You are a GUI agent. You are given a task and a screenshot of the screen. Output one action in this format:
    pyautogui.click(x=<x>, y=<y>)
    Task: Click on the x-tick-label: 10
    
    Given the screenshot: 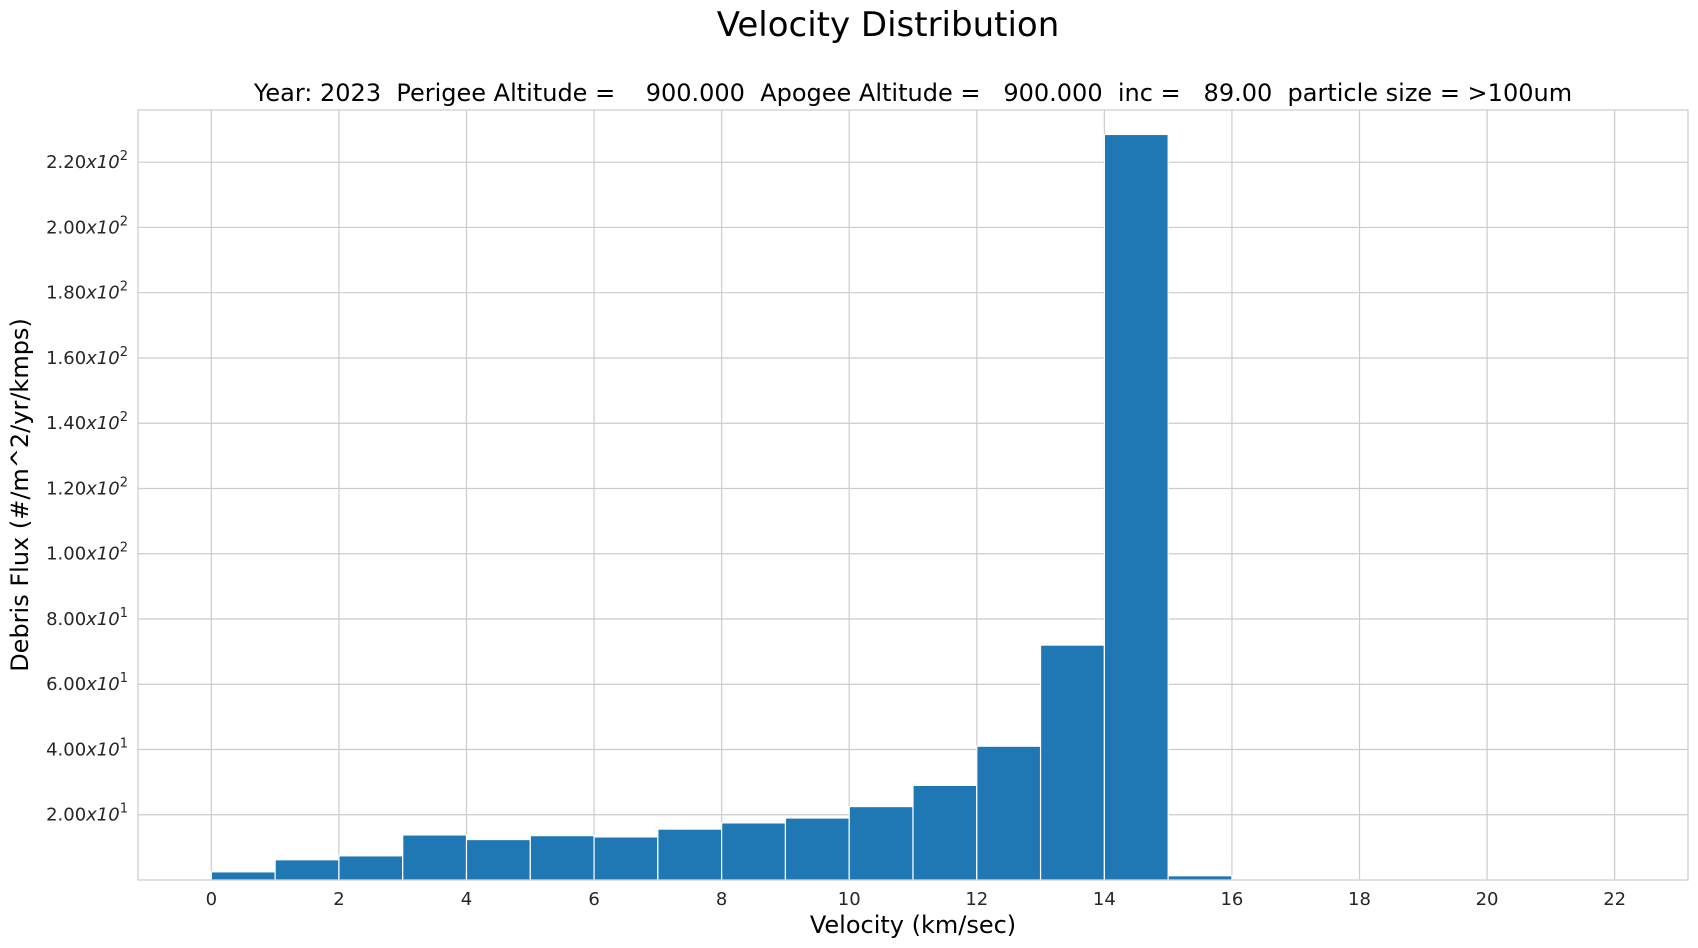 What is the action you would take?
    pyautogui.click(x=849, y=899)
    